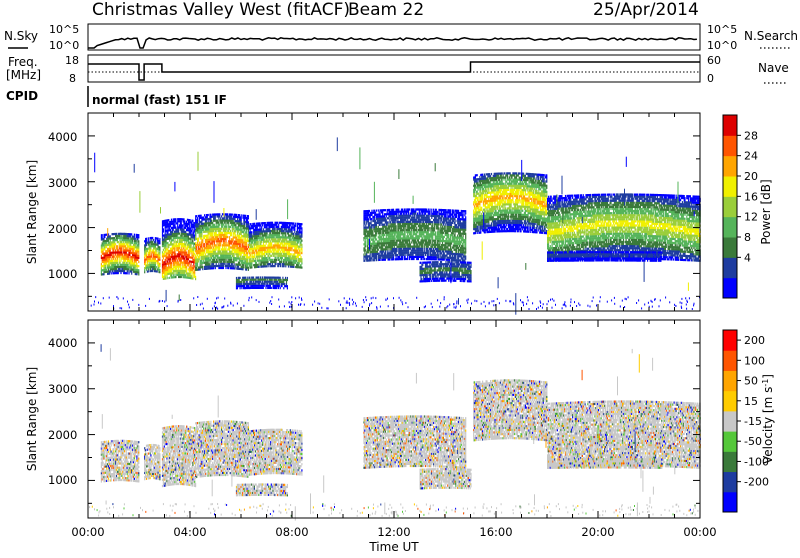  What do you see at coordinates (23, 62) in the screenshot?
I see `freq-label: Freq.` at bounding box center [23, 62].